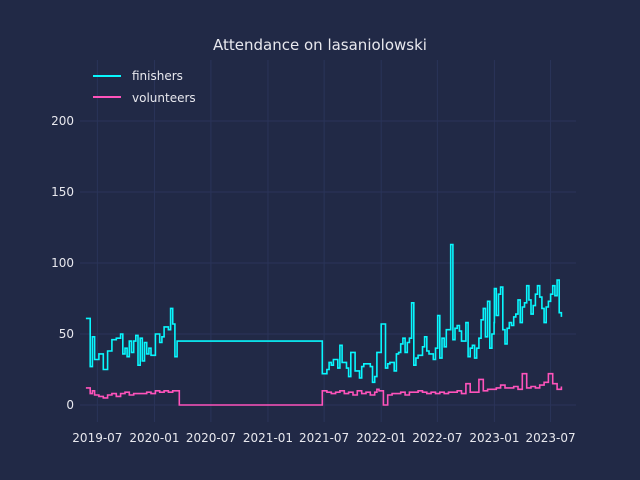  Describe the element at coordinates (66, 334) in the screenshot. I see `y-tick-label: 50` at that location.